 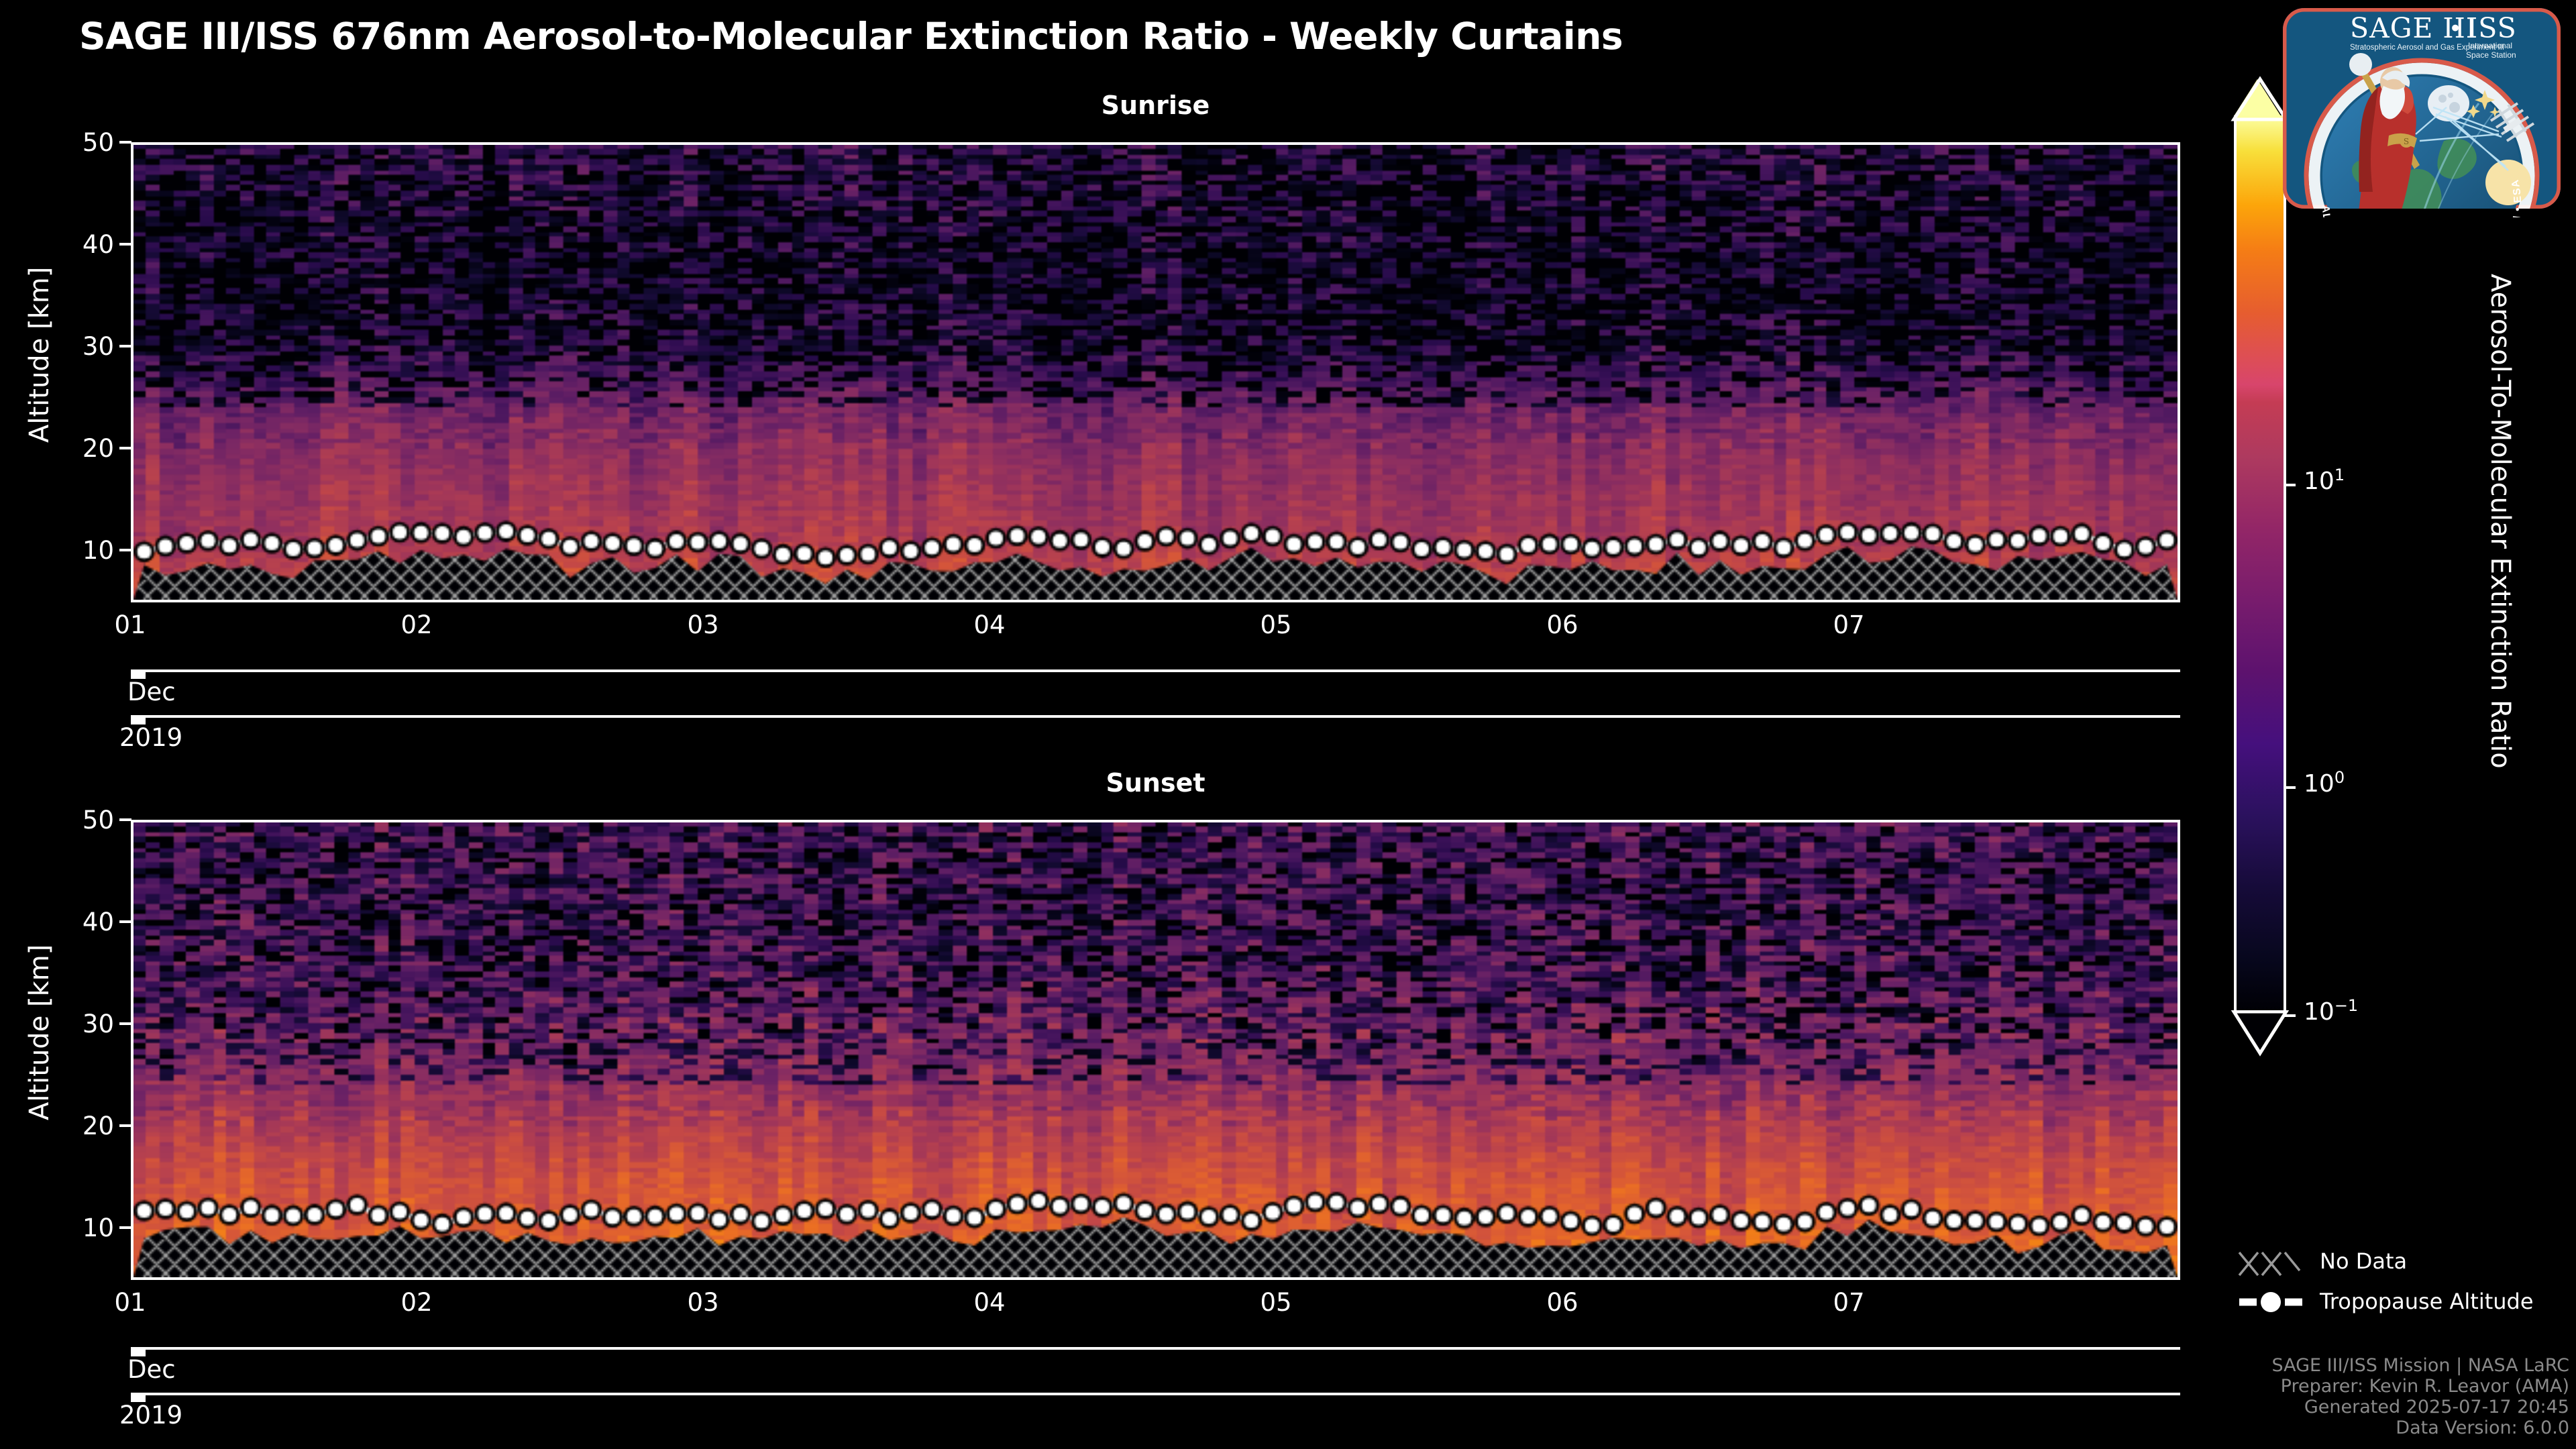 I want to click on sunset-xtick-04: 04, so click(x=989, y=1302).